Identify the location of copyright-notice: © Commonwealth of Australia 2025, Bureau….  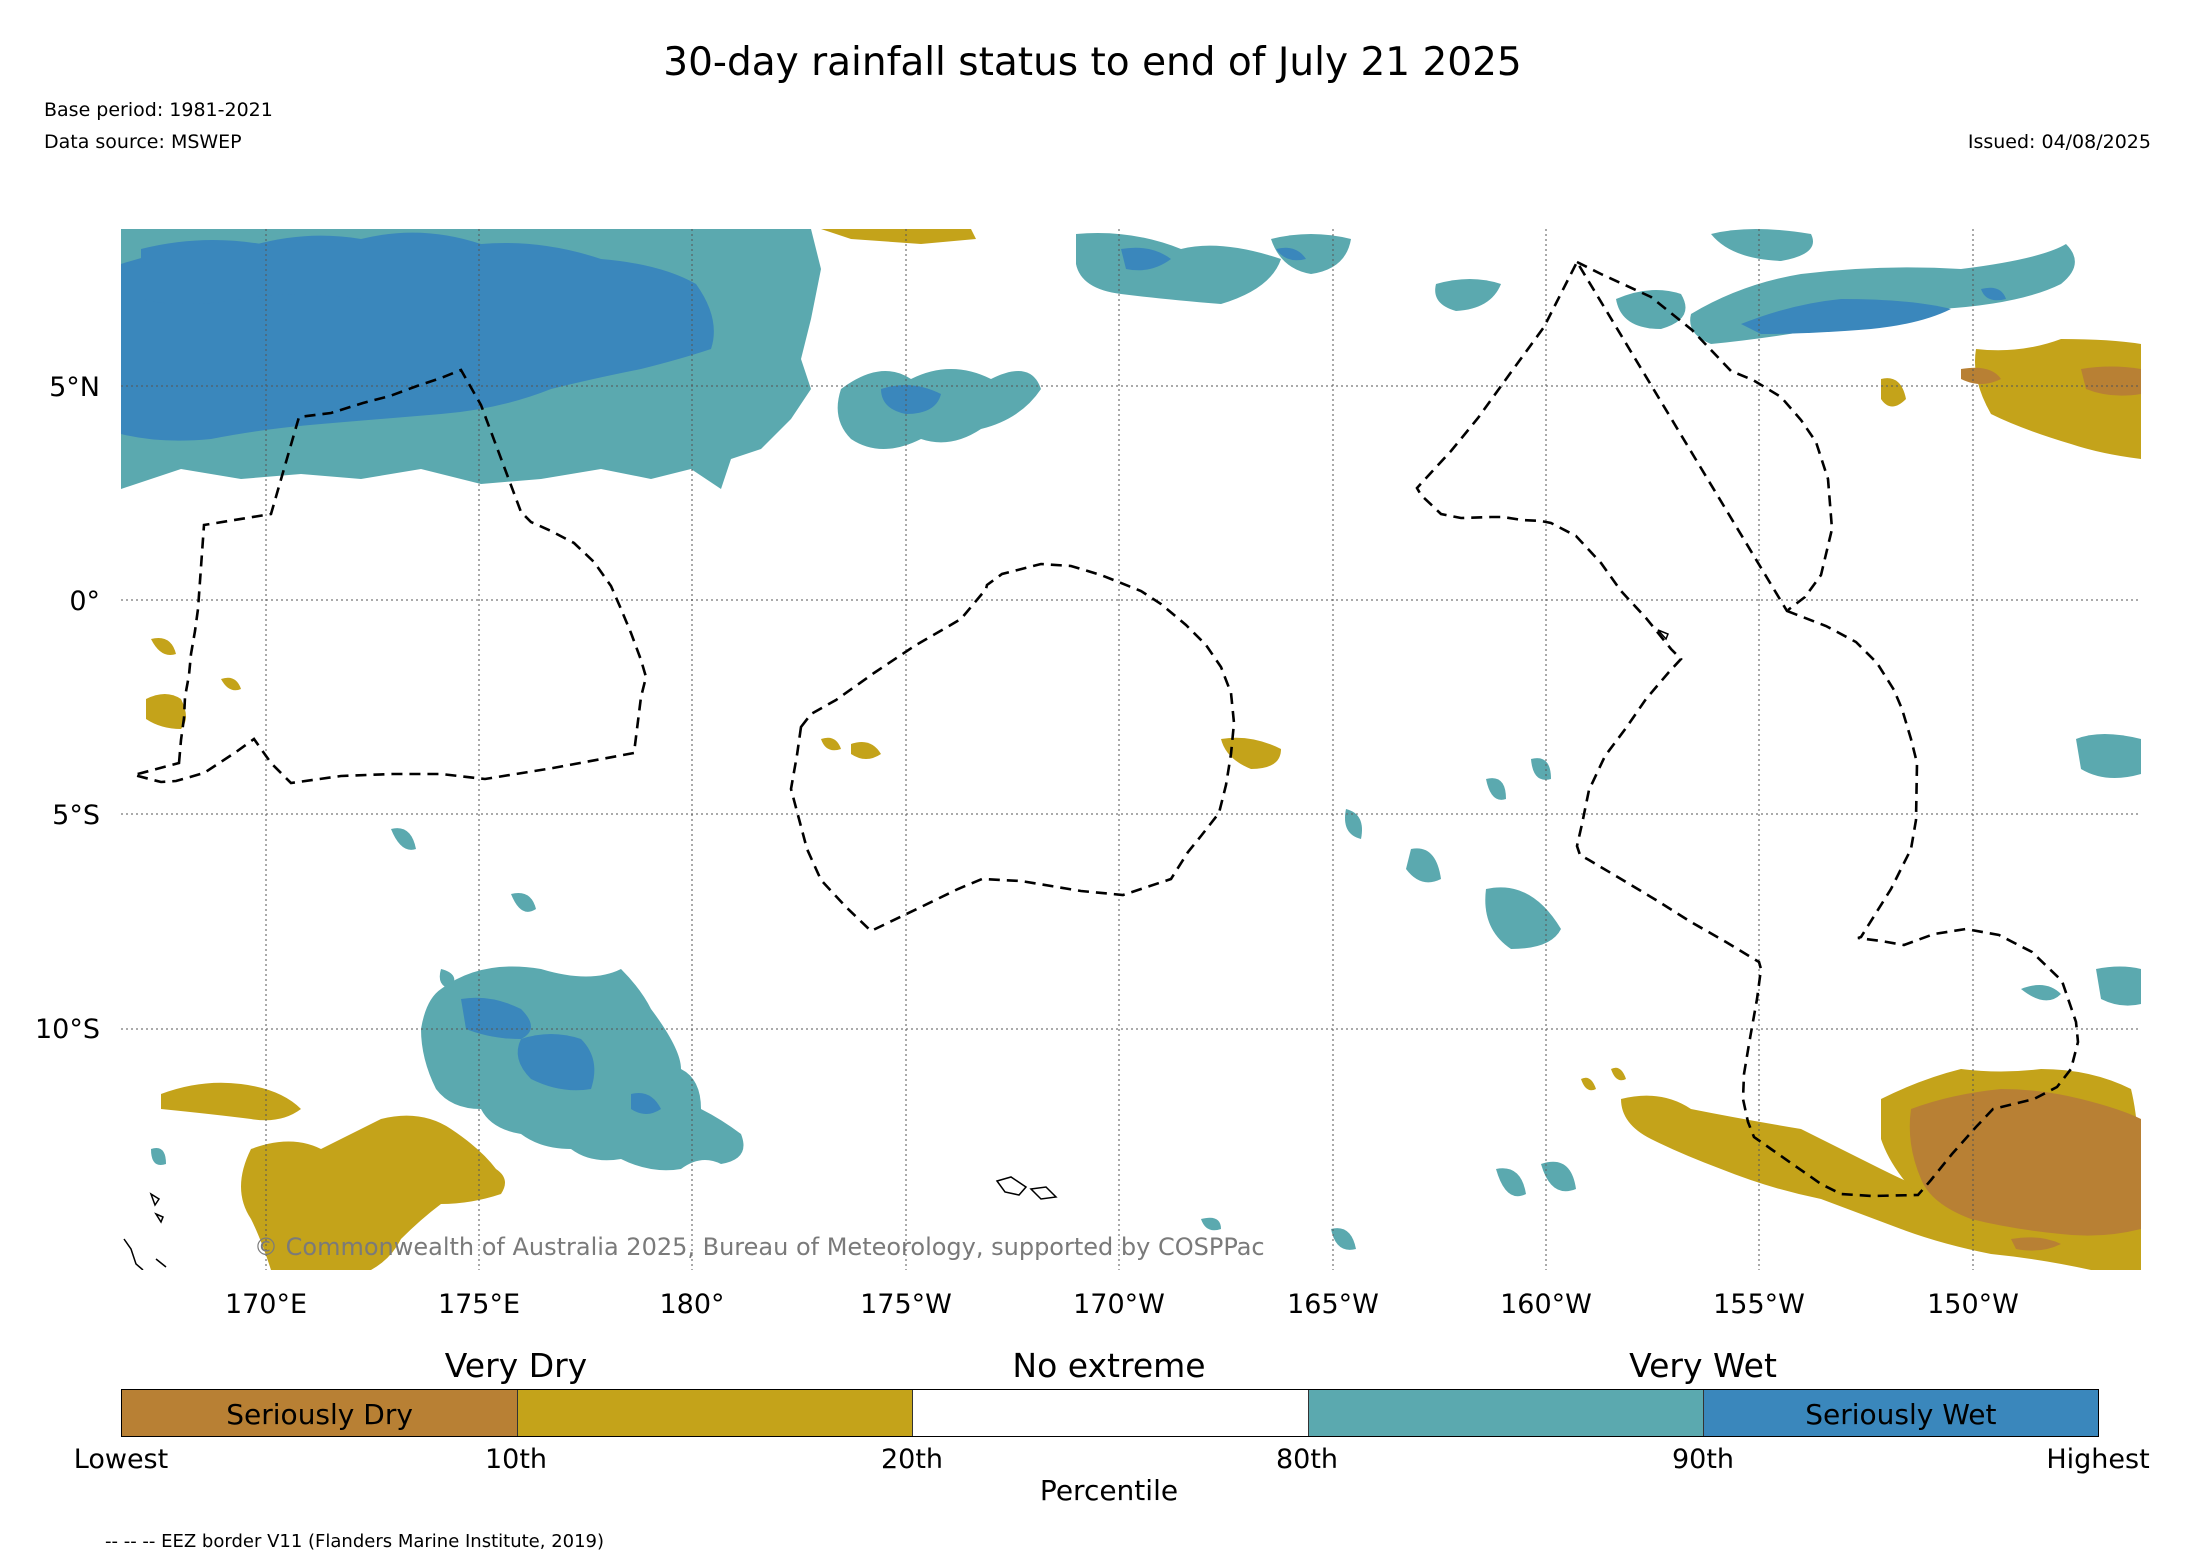
(759, 1247).